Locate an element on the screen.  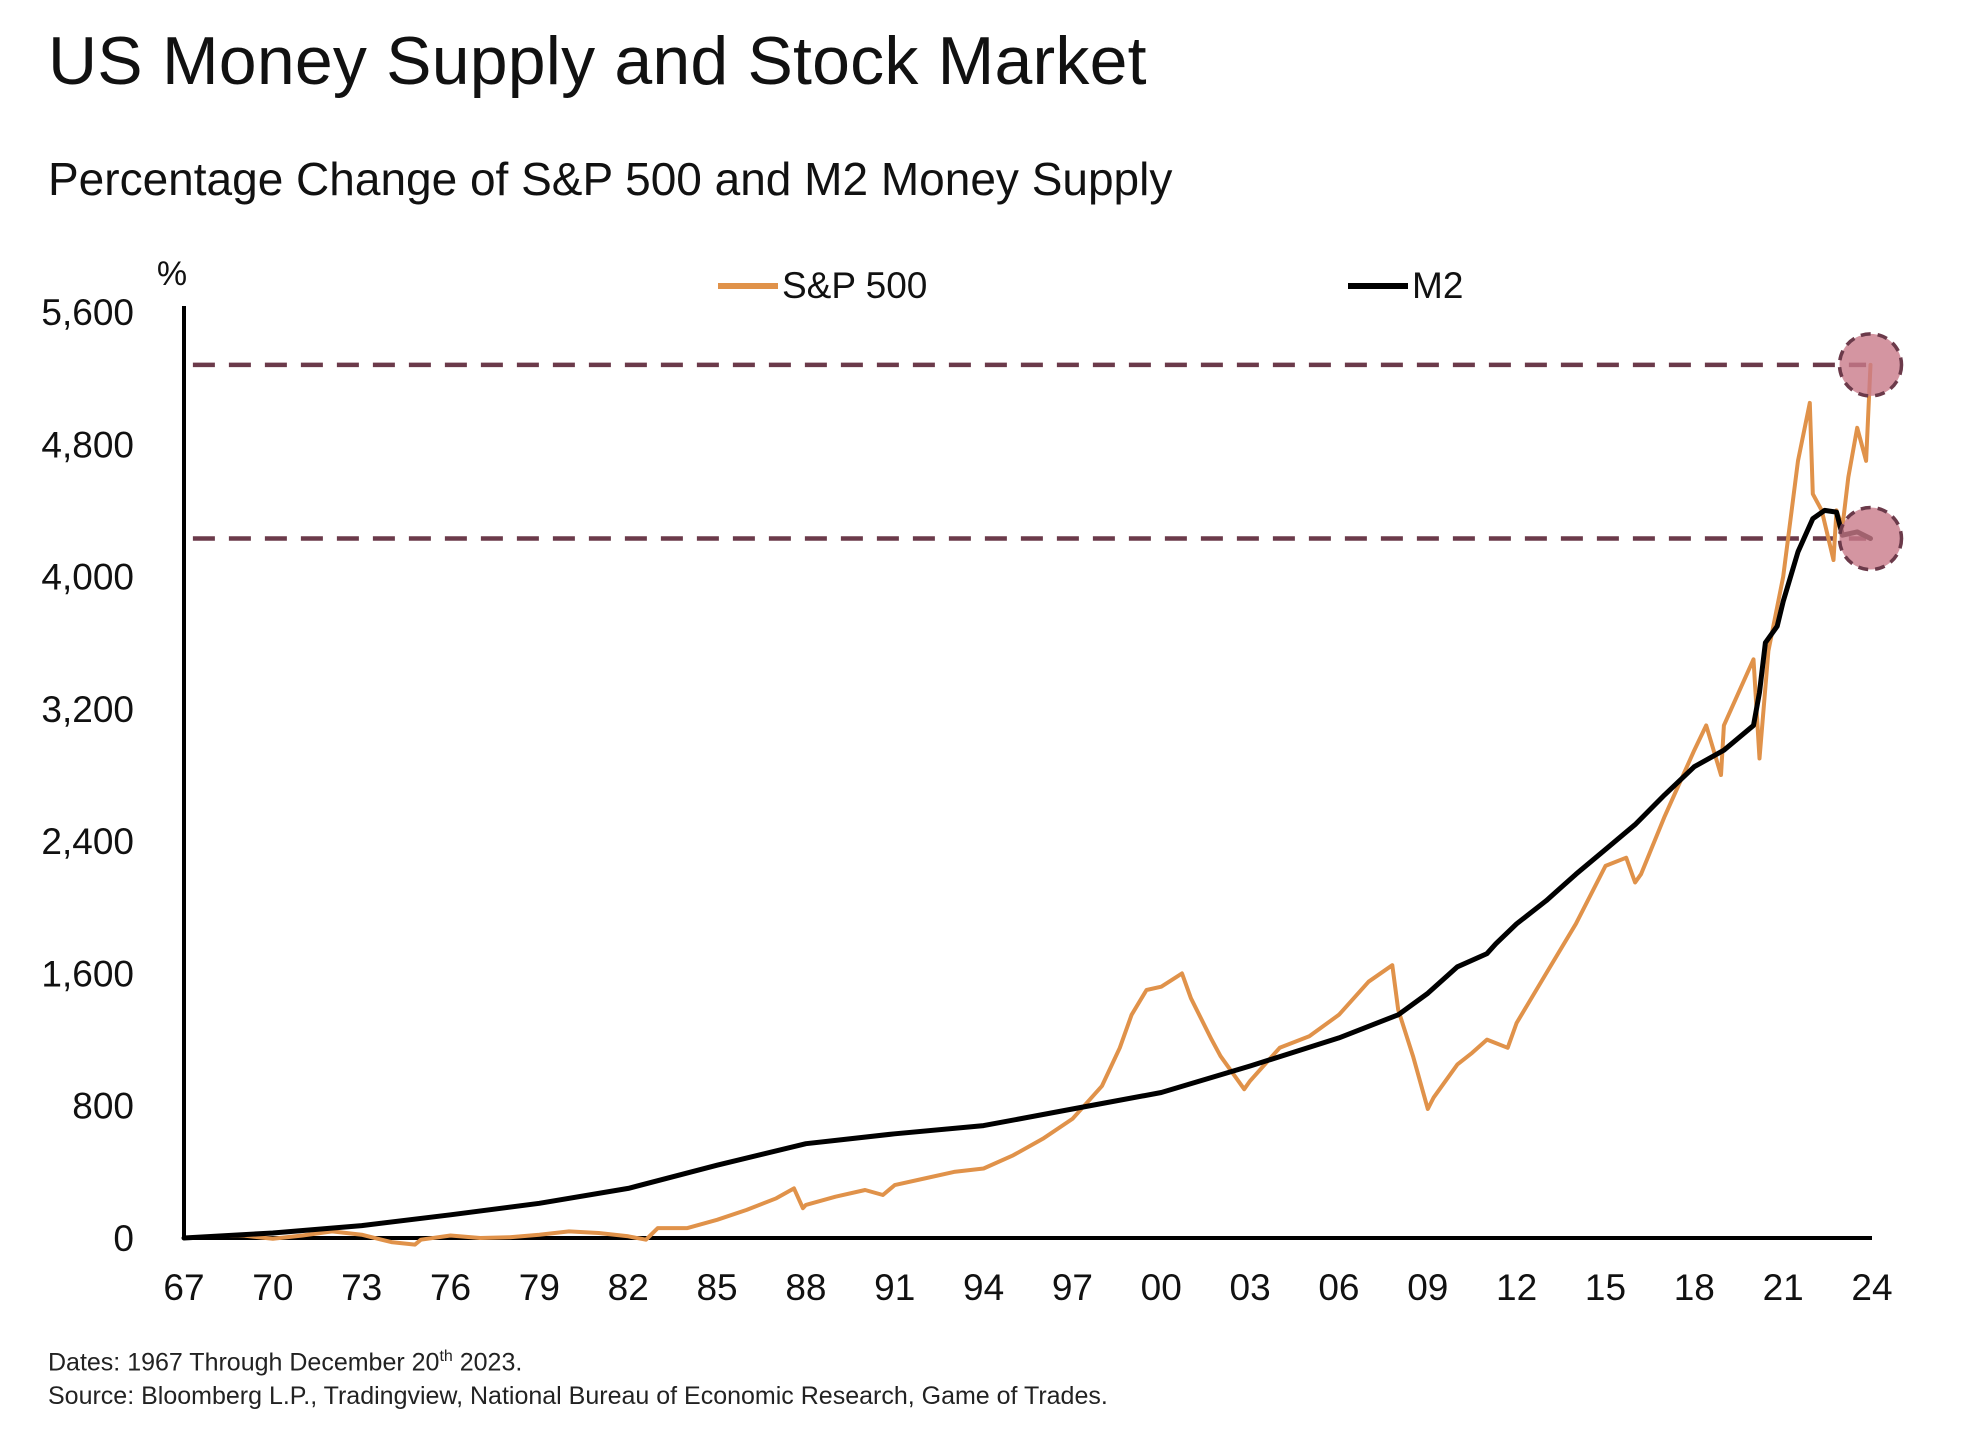
x-tick-label: 85 is located at coordinates (716, 1287).